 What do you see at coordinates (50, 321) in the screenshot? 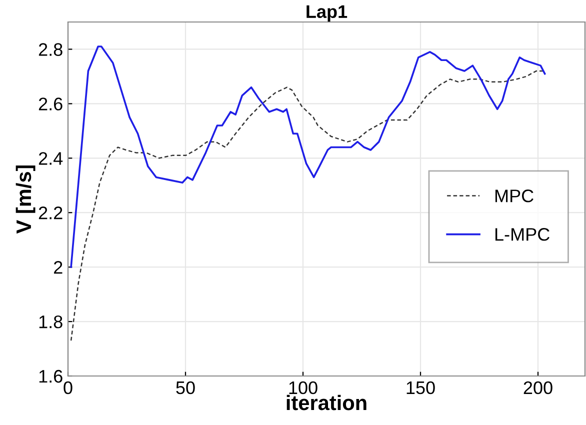
I see `y-tick-label: 1.8` at bounding box center [50, 321].